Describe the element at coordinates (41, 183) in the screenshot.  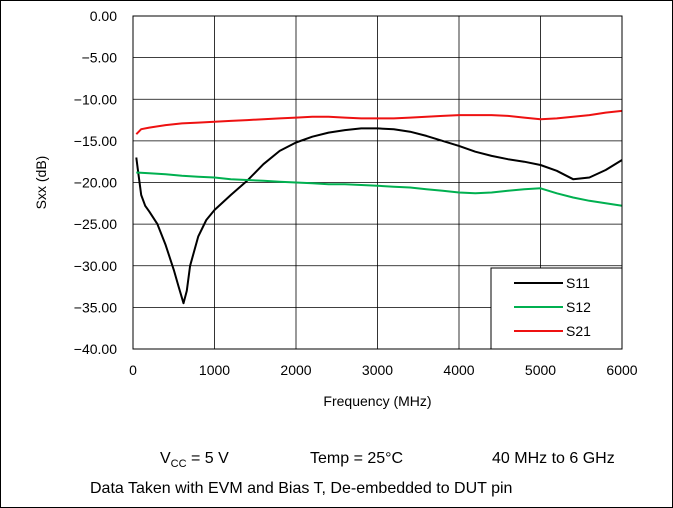
I see `y-axis-label: Sxx (dB)` at that location.